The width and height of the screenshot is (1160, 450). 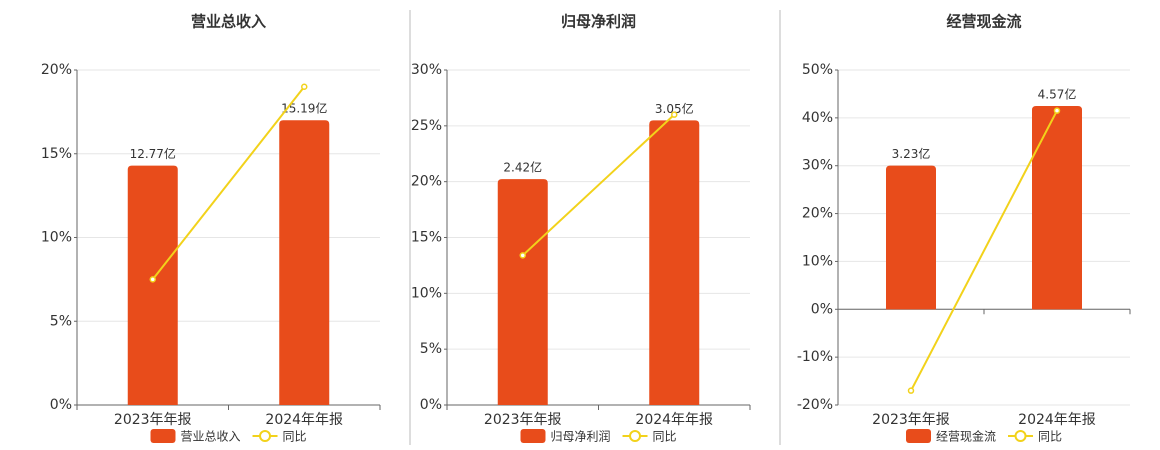 I want to click on chart-title: 经营现金流, so click(x=983, y=22).